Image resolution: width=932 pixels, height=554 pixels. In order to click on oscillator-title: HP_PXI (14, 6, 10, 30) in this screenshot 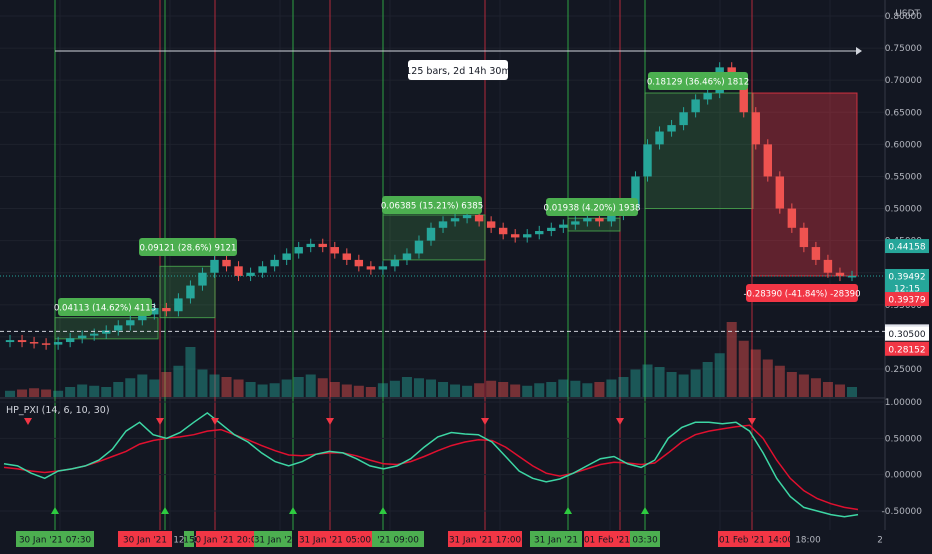, I will do `click(58, 410)`.